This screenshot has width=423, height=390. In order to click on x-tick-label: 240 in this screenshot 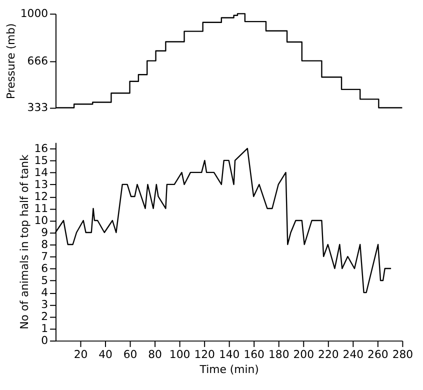, I will do `click(353, 354)`.